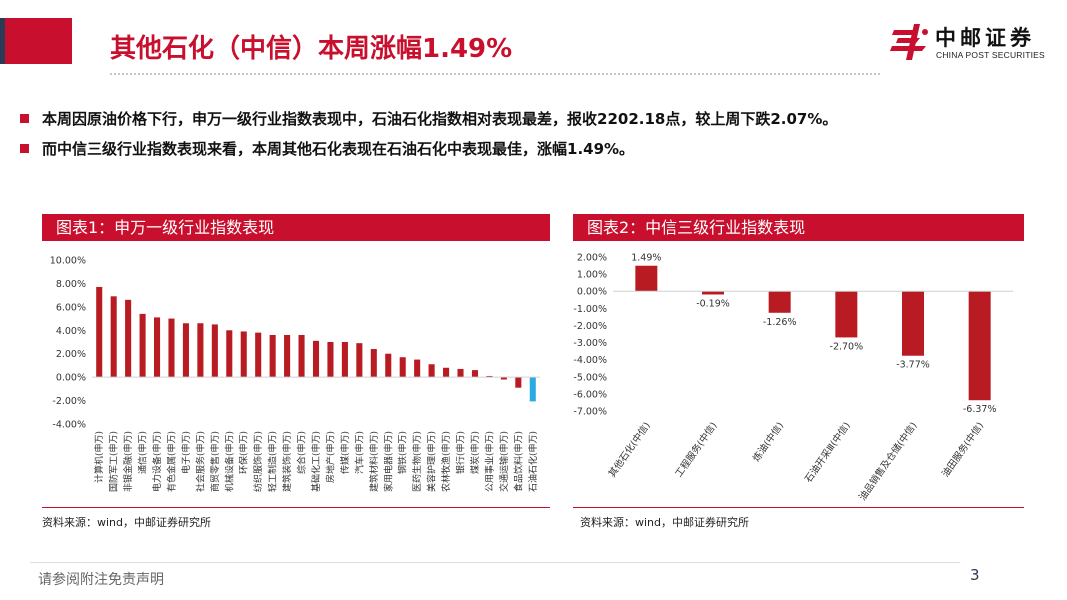 The width and height of the screenshot is (1067, 600). I want to click on x-tick-label: 环保(申万), so click(244, 452).